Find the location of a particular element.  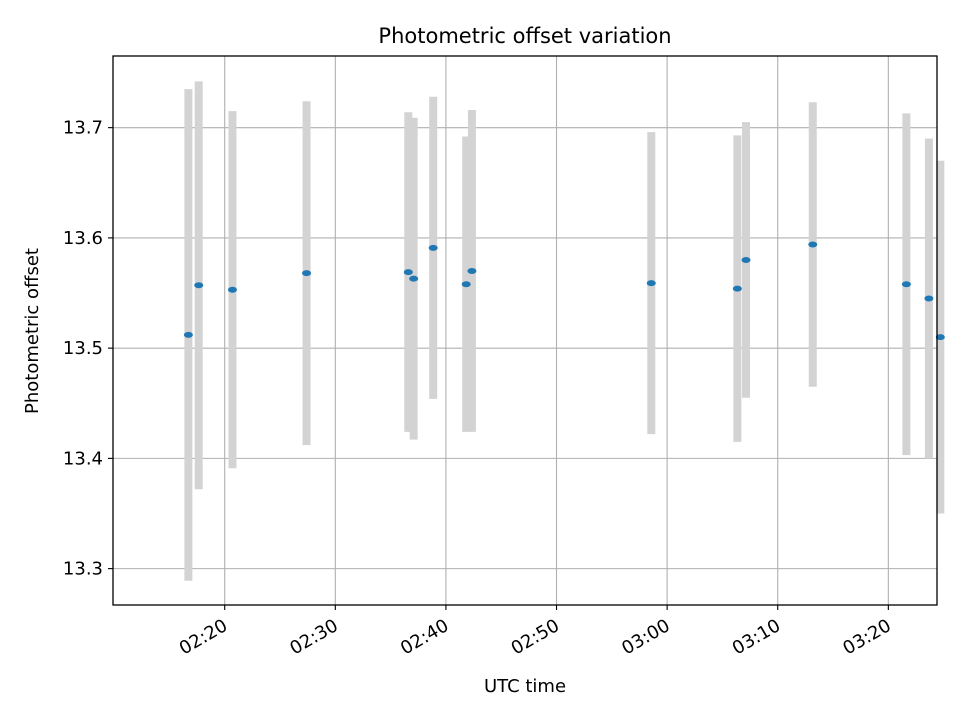

y-axis-title: Photometric offset is located at coordinates (32, 331).